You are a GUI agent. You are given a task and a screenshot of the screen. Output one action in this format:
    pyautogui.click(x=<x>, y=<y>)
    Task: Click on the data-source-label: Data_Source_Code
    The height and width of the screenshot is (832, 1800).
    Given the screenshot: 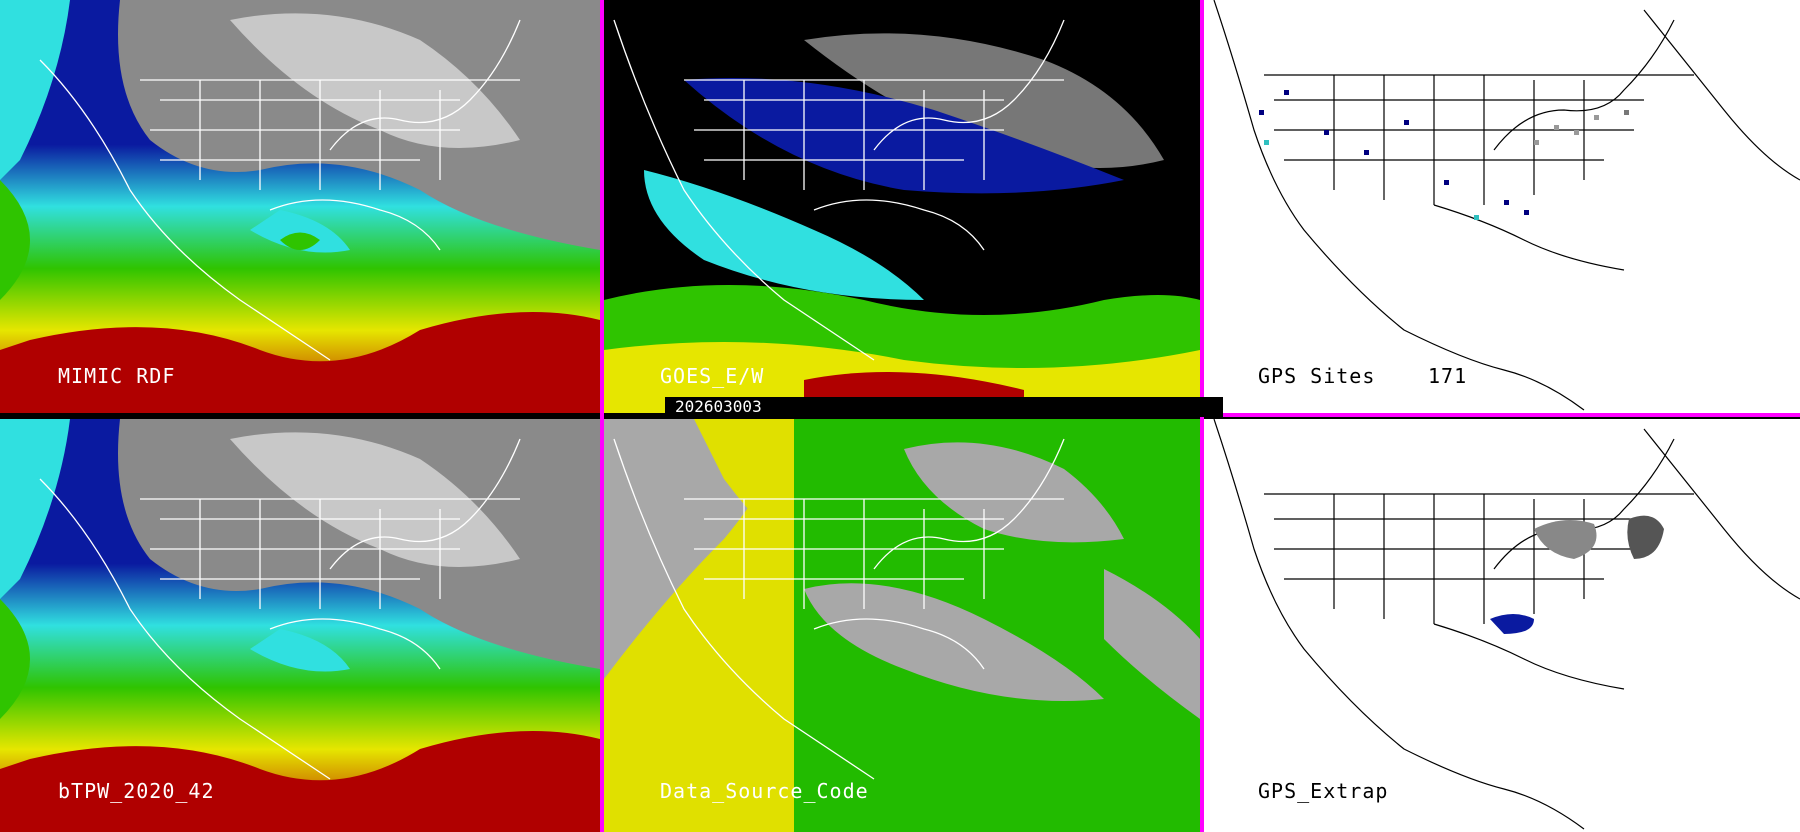 What is the action you would take?
    pyautogui.click(x=764, y=791)
    